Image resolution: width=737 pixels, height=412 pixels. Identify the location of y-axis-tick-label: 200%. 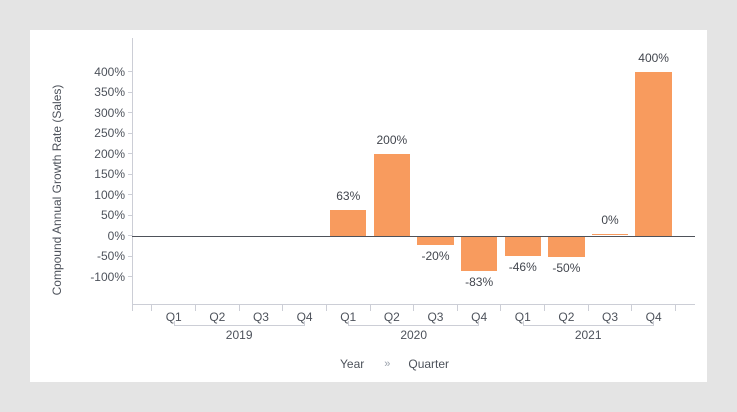
(109, 153).